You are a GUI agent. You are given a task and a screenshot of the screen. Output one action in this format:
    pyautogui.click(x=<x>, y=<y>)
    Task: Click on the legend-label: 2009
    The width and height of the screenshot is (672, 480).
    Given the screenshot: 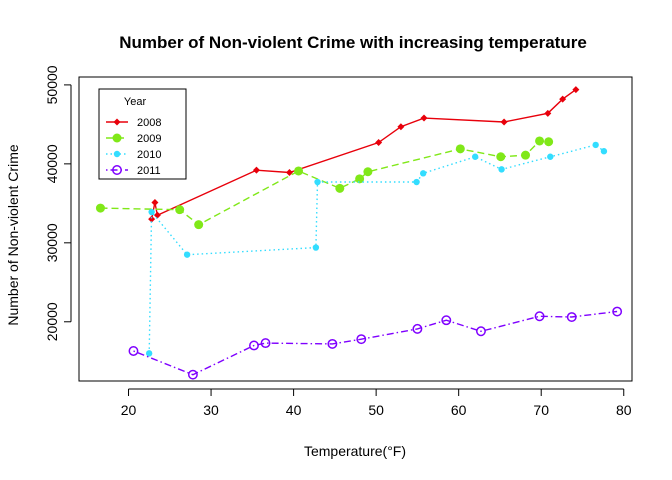 What is the action you would take?
    pyautogui.click(x=149, y=139)
    